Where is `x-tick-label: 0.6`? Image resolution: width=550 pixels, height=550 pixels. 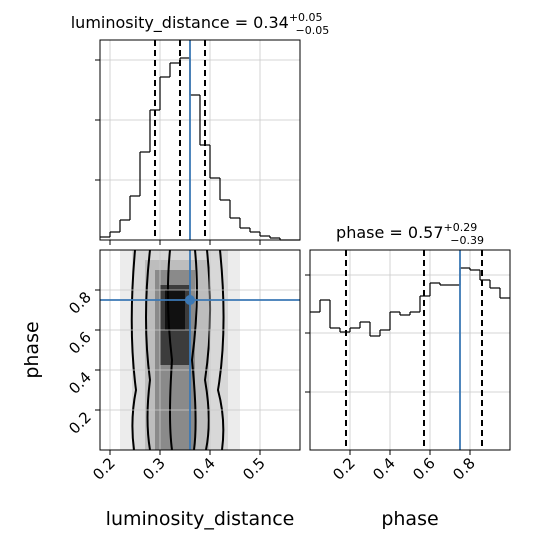
x-tick-label: 0.6 is located at coordinates (424, 469).